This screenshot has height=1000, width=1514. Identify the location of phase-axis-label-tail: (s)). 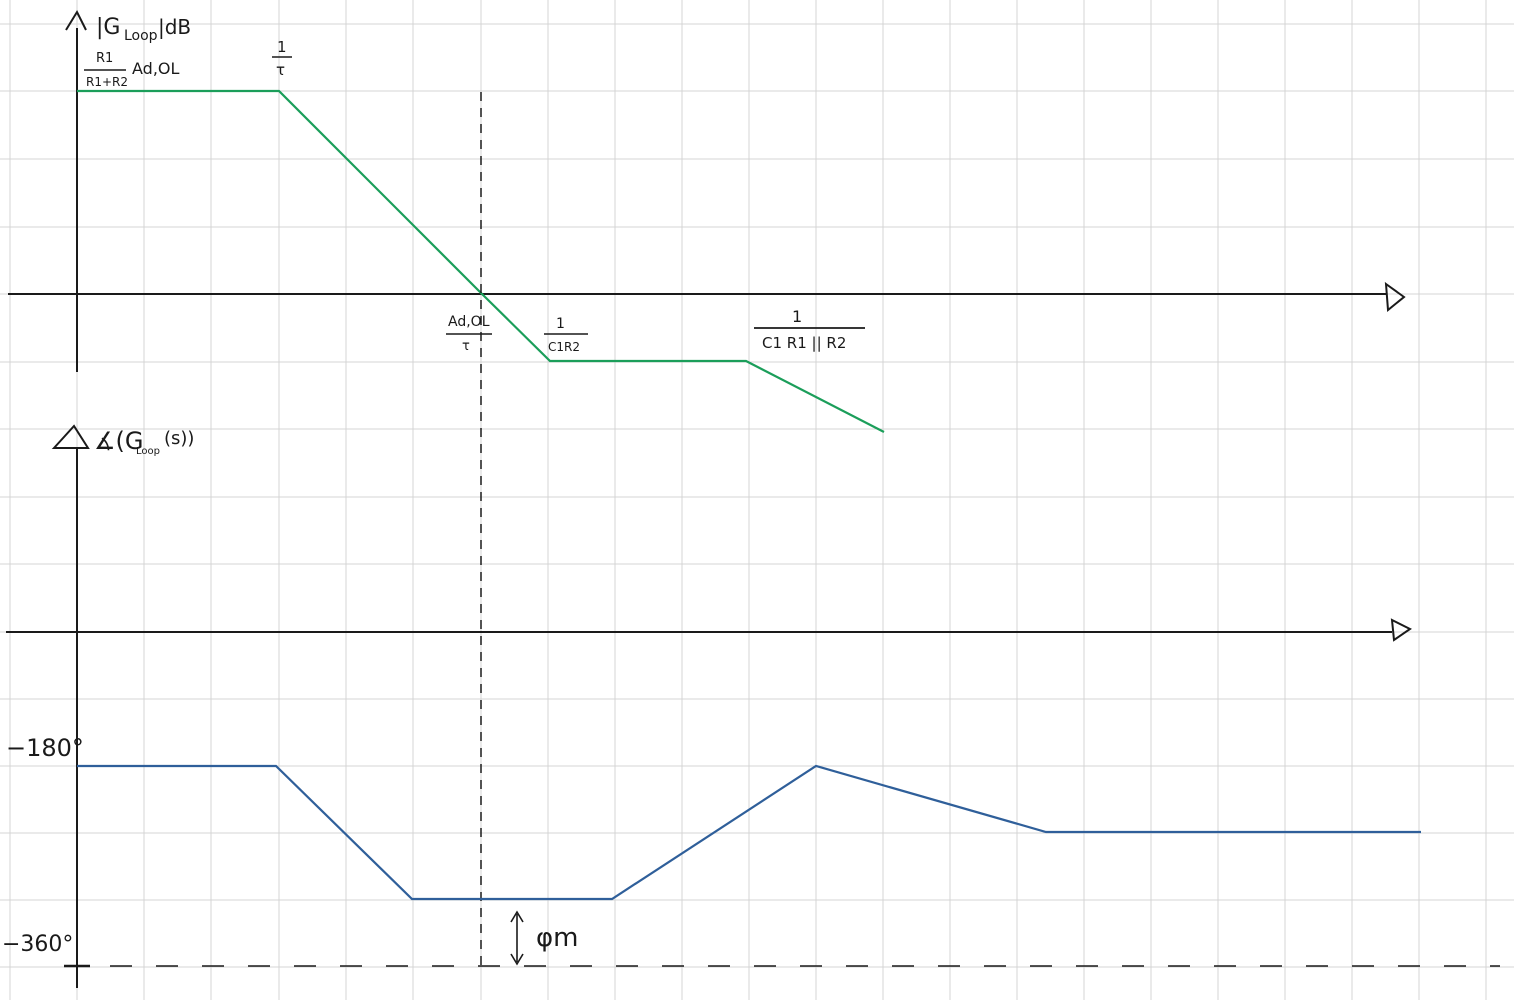
(179, 438).